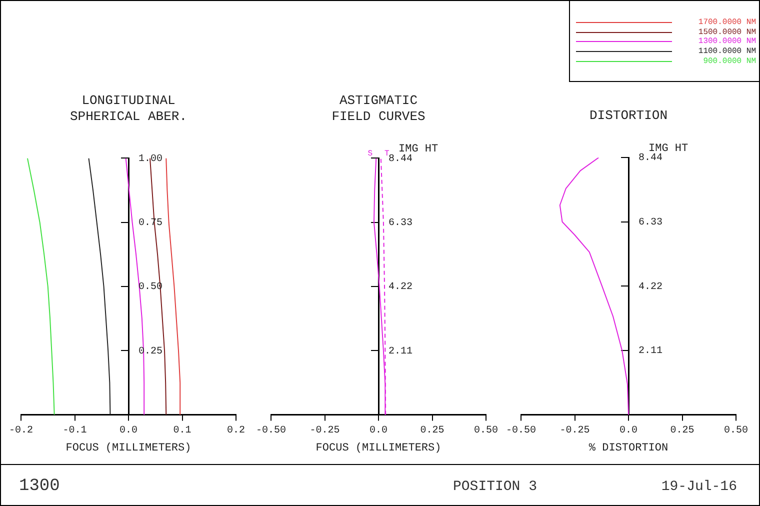 This screenshot has width=760, height=506. I want to click on text: 900.0000 NM, so click(729, 61).